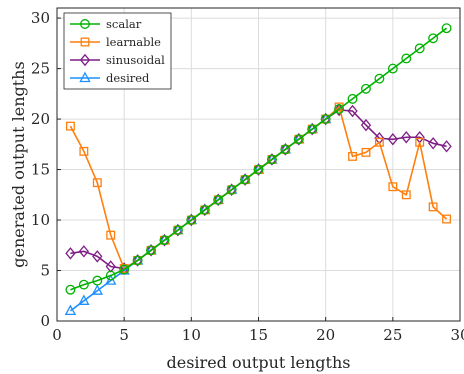 The height and width of the screenshot is (374, 464). Describe the element at coordinates (135, 60) in the screenshot. I see `legend-label: sinusoidal` at that location.